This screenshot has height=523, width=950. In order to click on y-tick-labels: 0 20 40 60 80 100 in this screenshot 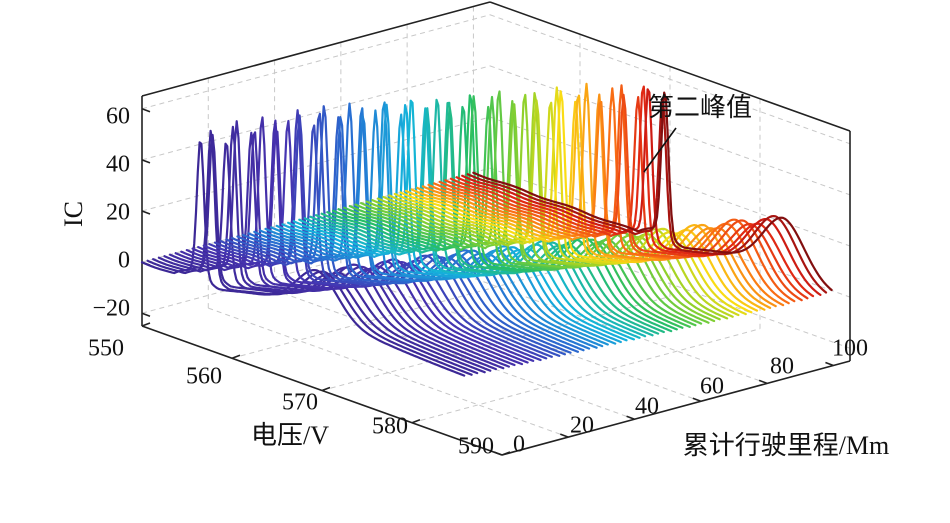, I will do `click(690, 397)`.